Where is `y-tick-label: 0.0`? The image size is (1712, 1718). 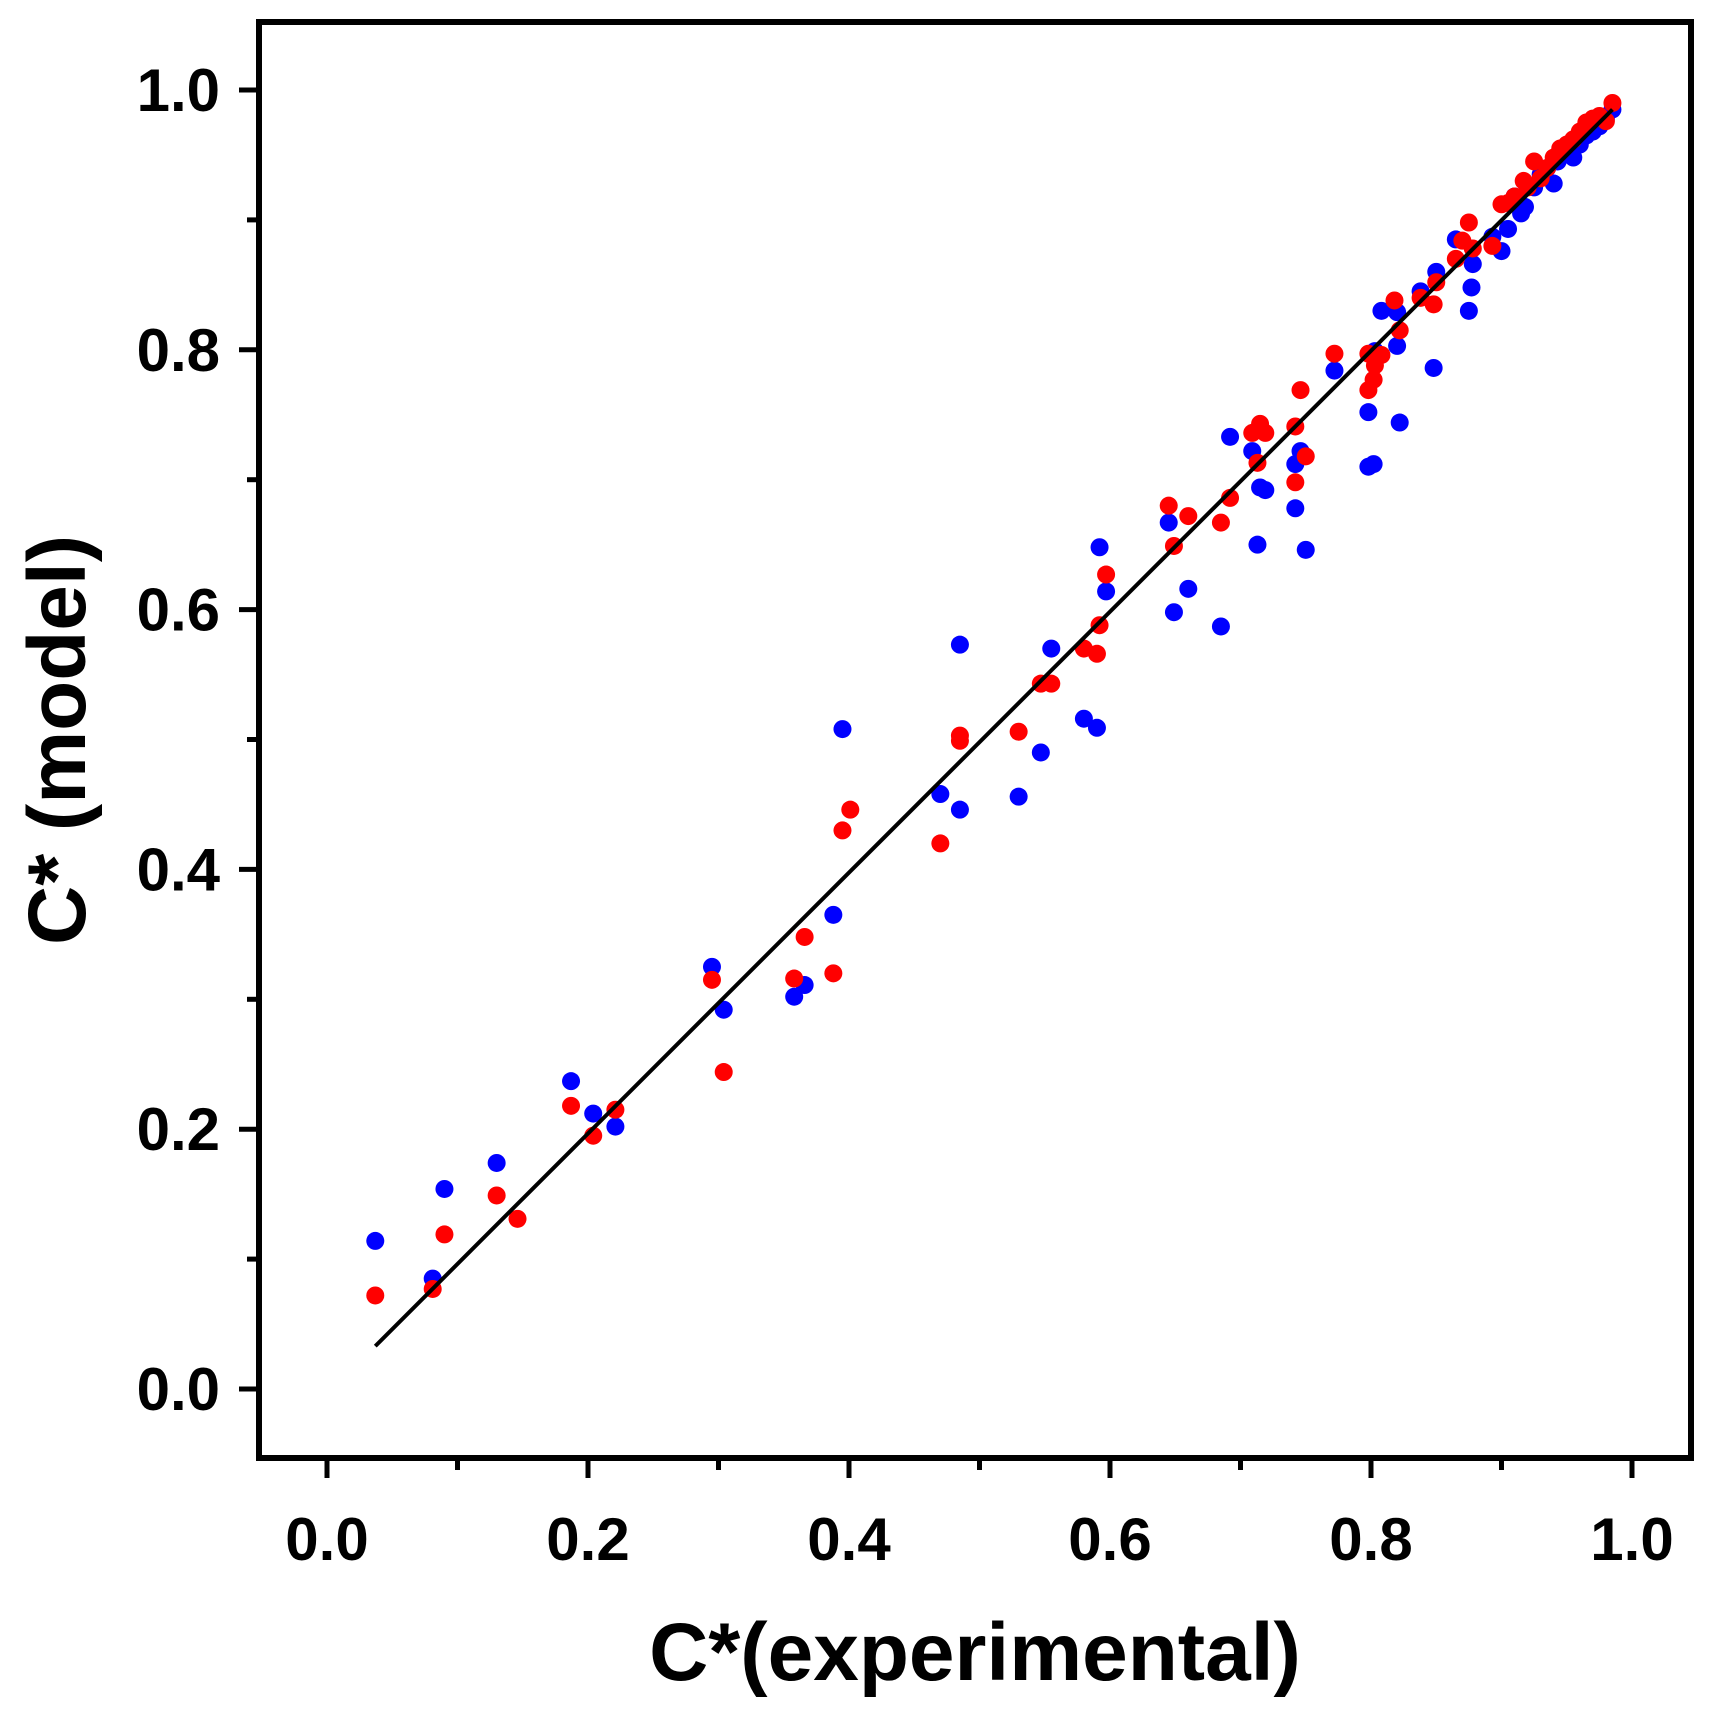
y-tick-label: 0.0 is located at coordinates (178, 1389).